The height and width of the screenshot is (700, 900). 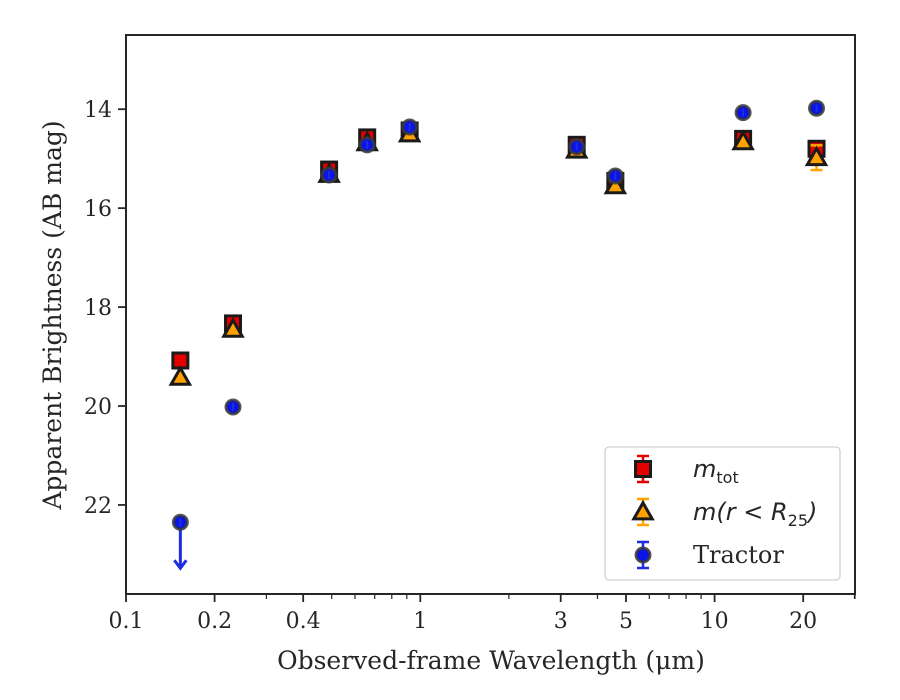 What do you see at coordinates (626, 621) in the screenshot?
I see `x-tick-label: 5` at bounding box center [626, 621].